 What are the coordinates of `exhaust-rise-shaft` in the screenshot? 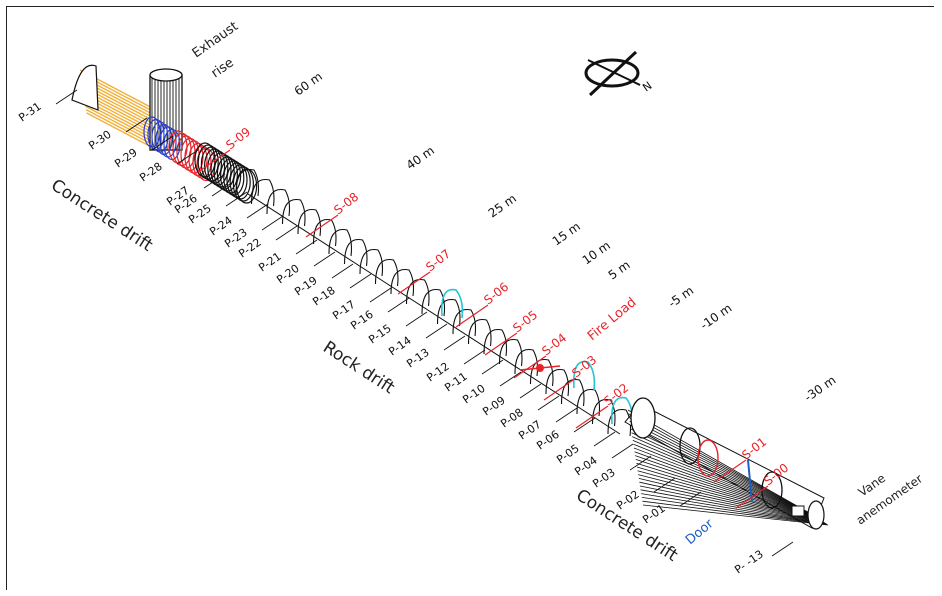 It's located at (166, 109).